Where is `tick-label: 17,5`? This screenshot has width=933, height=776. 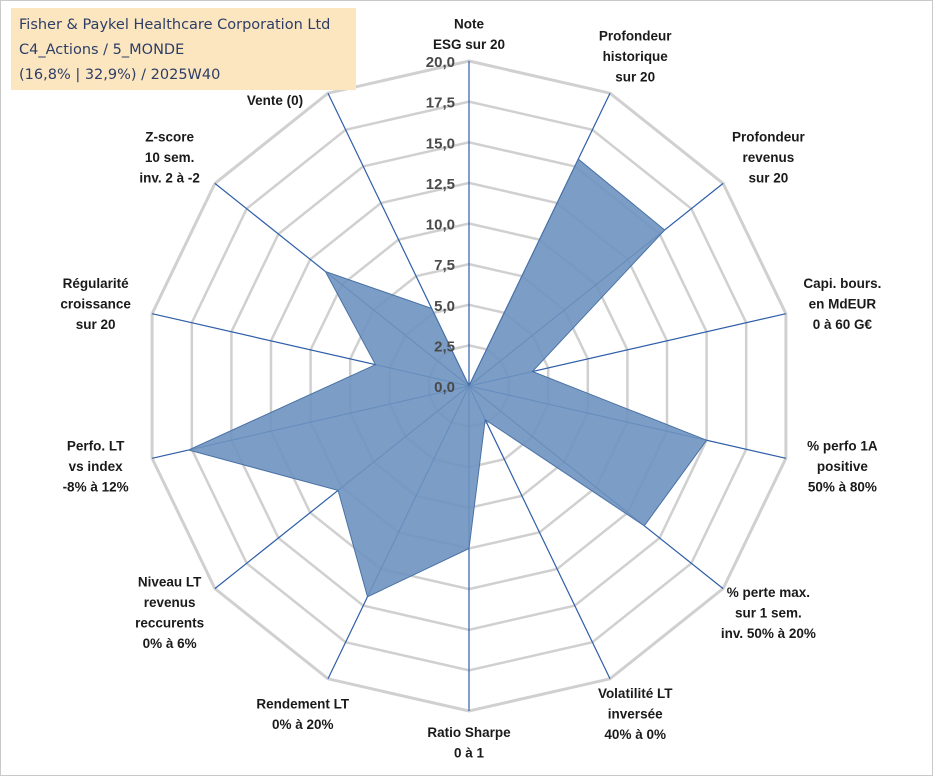
tick-label: 17,5 is located at coordinates (440, 103).